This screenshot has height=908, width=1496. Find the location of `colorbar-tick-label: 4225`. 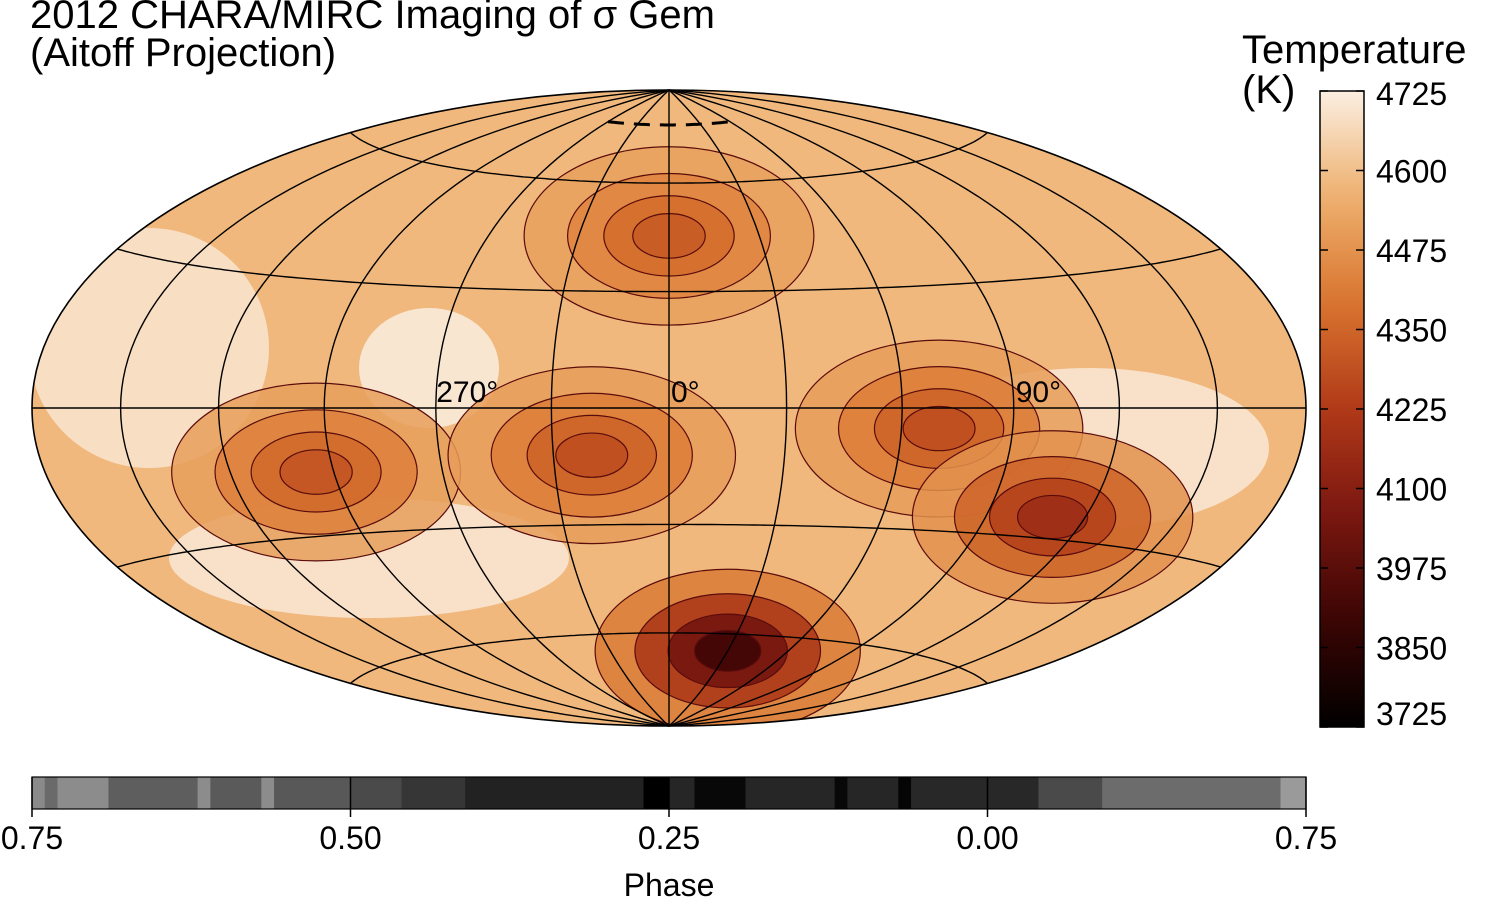

colorbar-tick-label: 4225 is located at coordinates (1411, 410).